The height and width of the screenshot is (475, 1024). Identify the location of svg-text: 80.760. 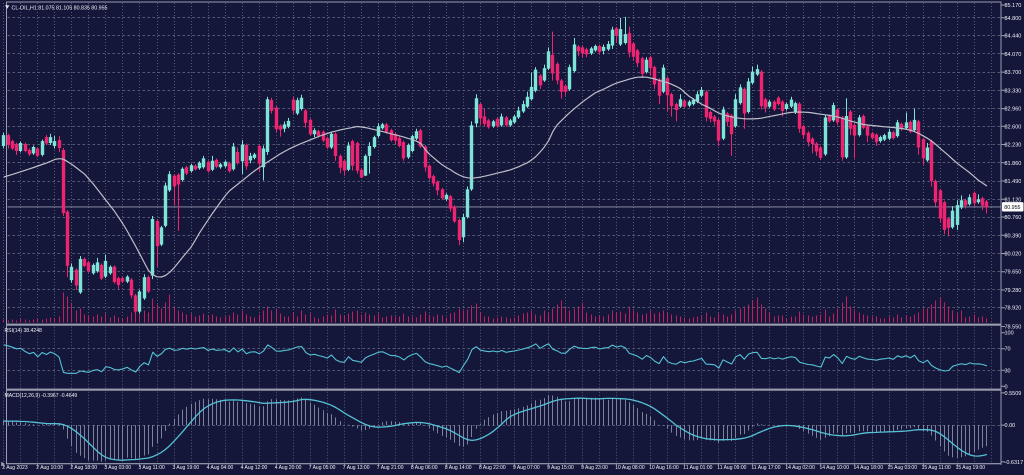
(1013, 218).